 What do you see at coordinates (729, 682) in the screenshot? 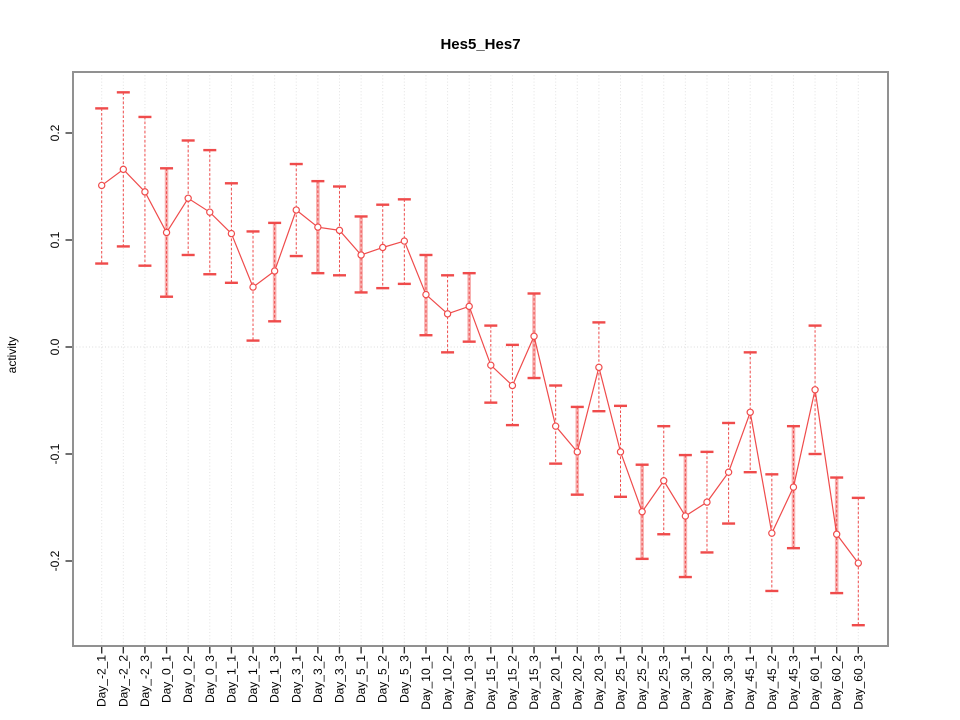
I see `x-tick-label: Day_30_3` at bounding box center [729, 682].